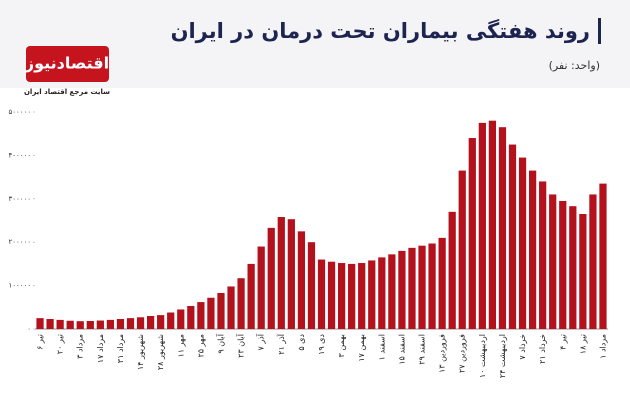 The width and height of the screenshot is (630, 404). I want to click on x-tick-label: ۲۱ آذر, so click(281, 344).